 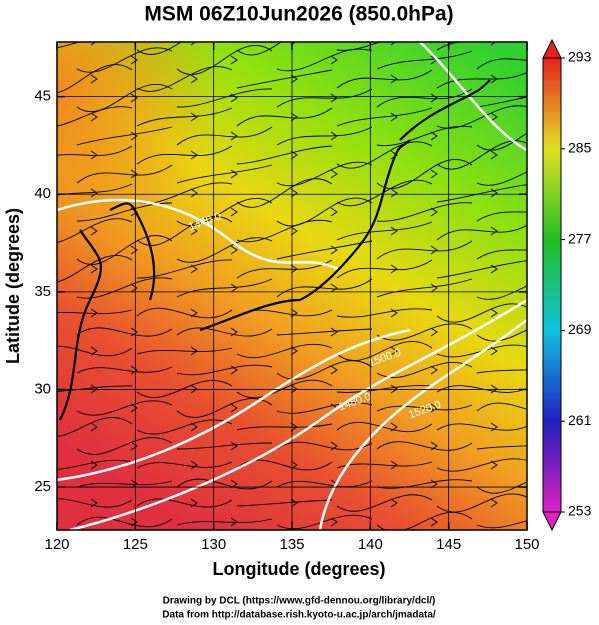 I want to click on y-tick-label: 35, so click(x=42, y=291).